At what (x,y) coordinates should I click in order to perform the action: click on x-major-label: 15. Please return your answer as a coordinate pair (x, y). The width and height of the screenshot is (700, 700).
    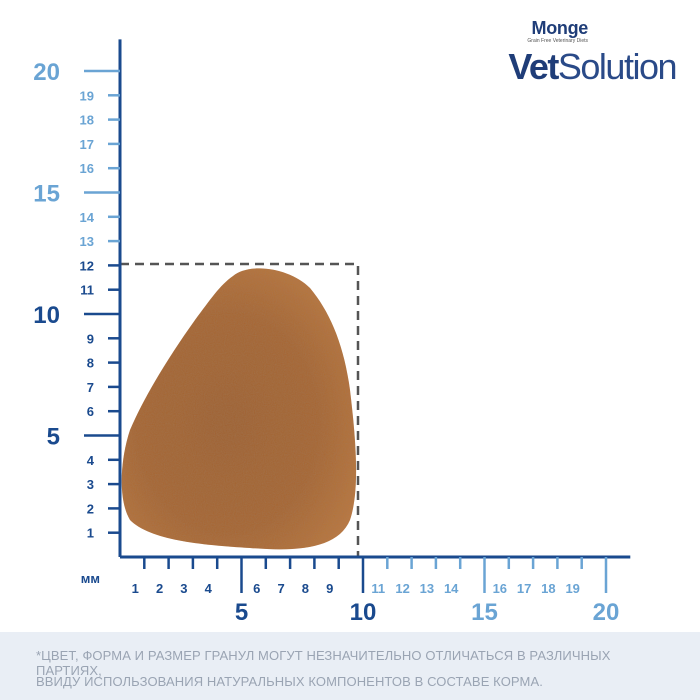
    Looking at the image, I should click on (484, 612).